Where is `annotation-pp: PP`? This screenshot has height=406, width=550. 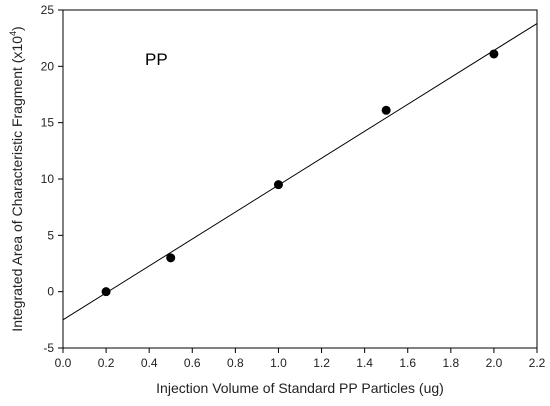
annotation-pp: PP is located at coordinates (156, 59).